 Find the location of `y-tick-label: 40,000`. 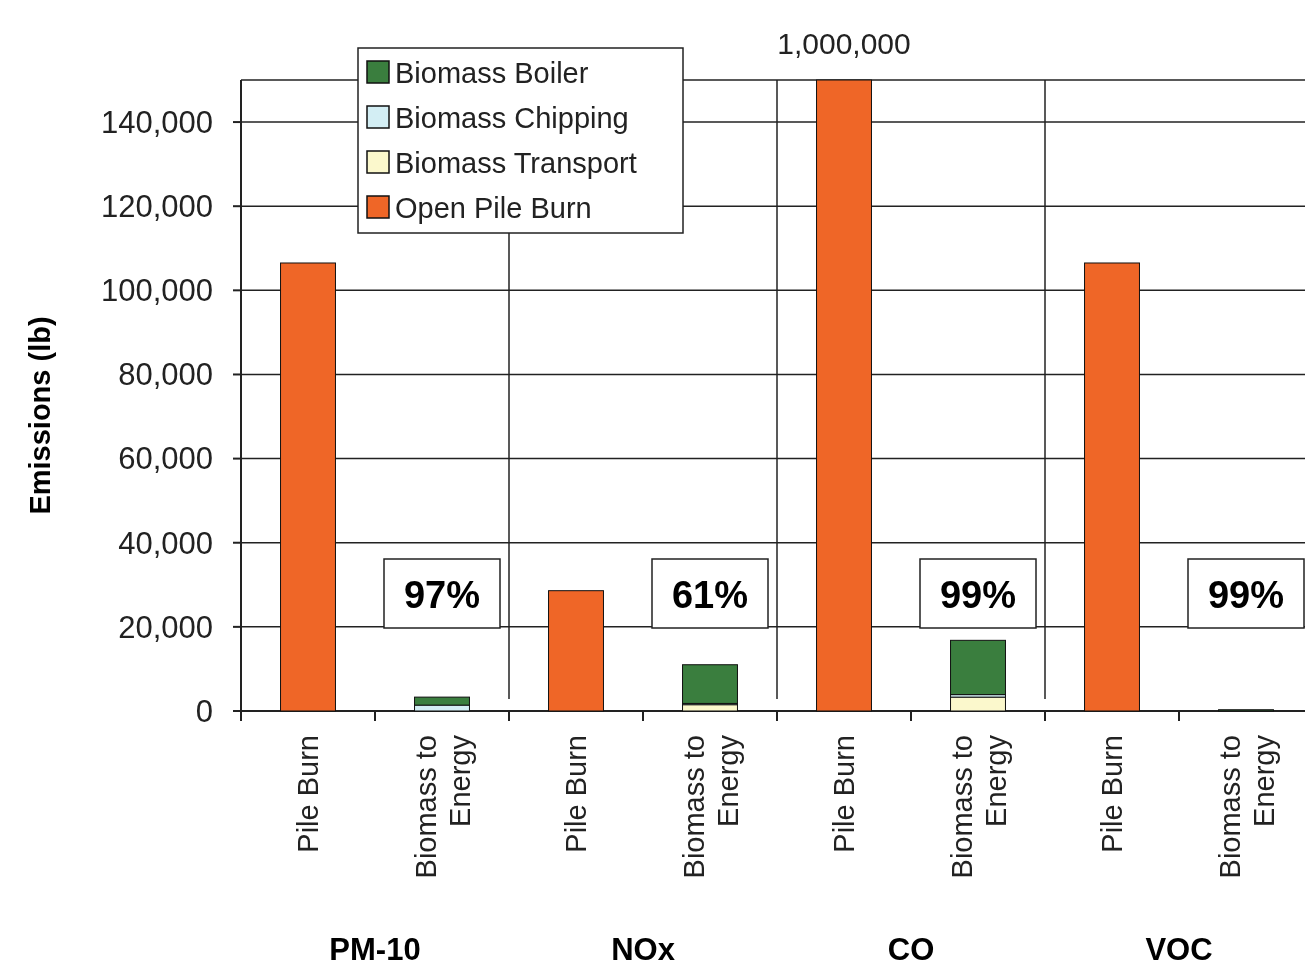

y-tick-label: 40,000 is located at coordinates (165, 543).